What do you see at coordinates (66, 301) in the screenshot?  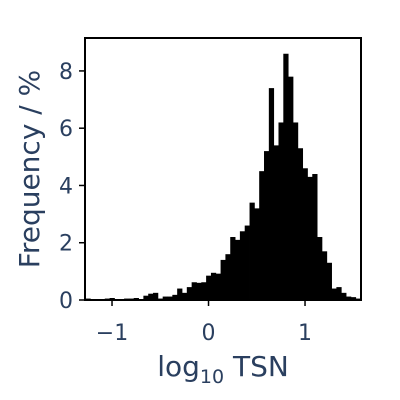 I see `y-tick-label: 0` at bounding box center [66, 301].